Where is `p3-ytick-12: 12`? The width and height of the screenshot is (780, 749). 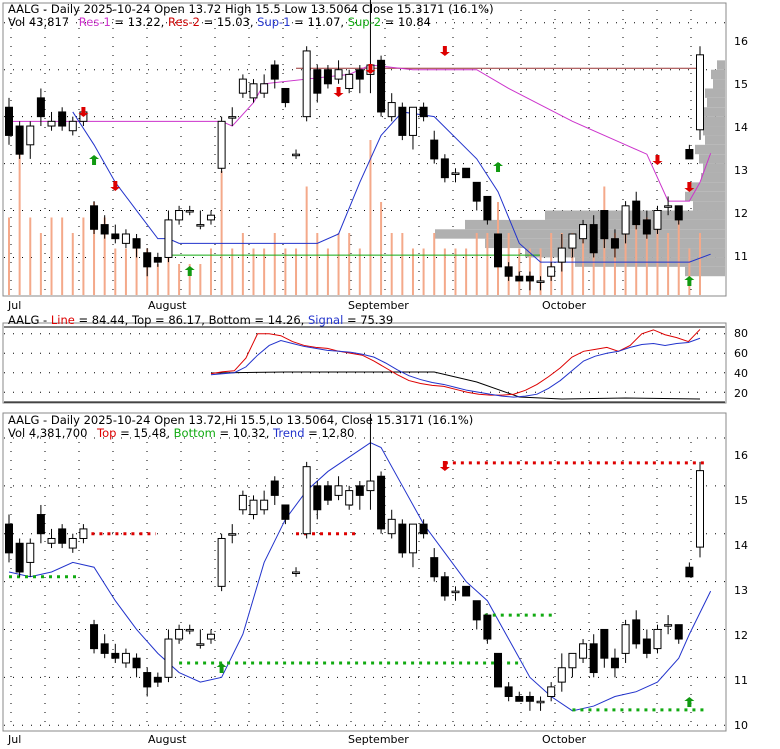 p3-ytick-12: 12 is located at coordinates (741, 635).